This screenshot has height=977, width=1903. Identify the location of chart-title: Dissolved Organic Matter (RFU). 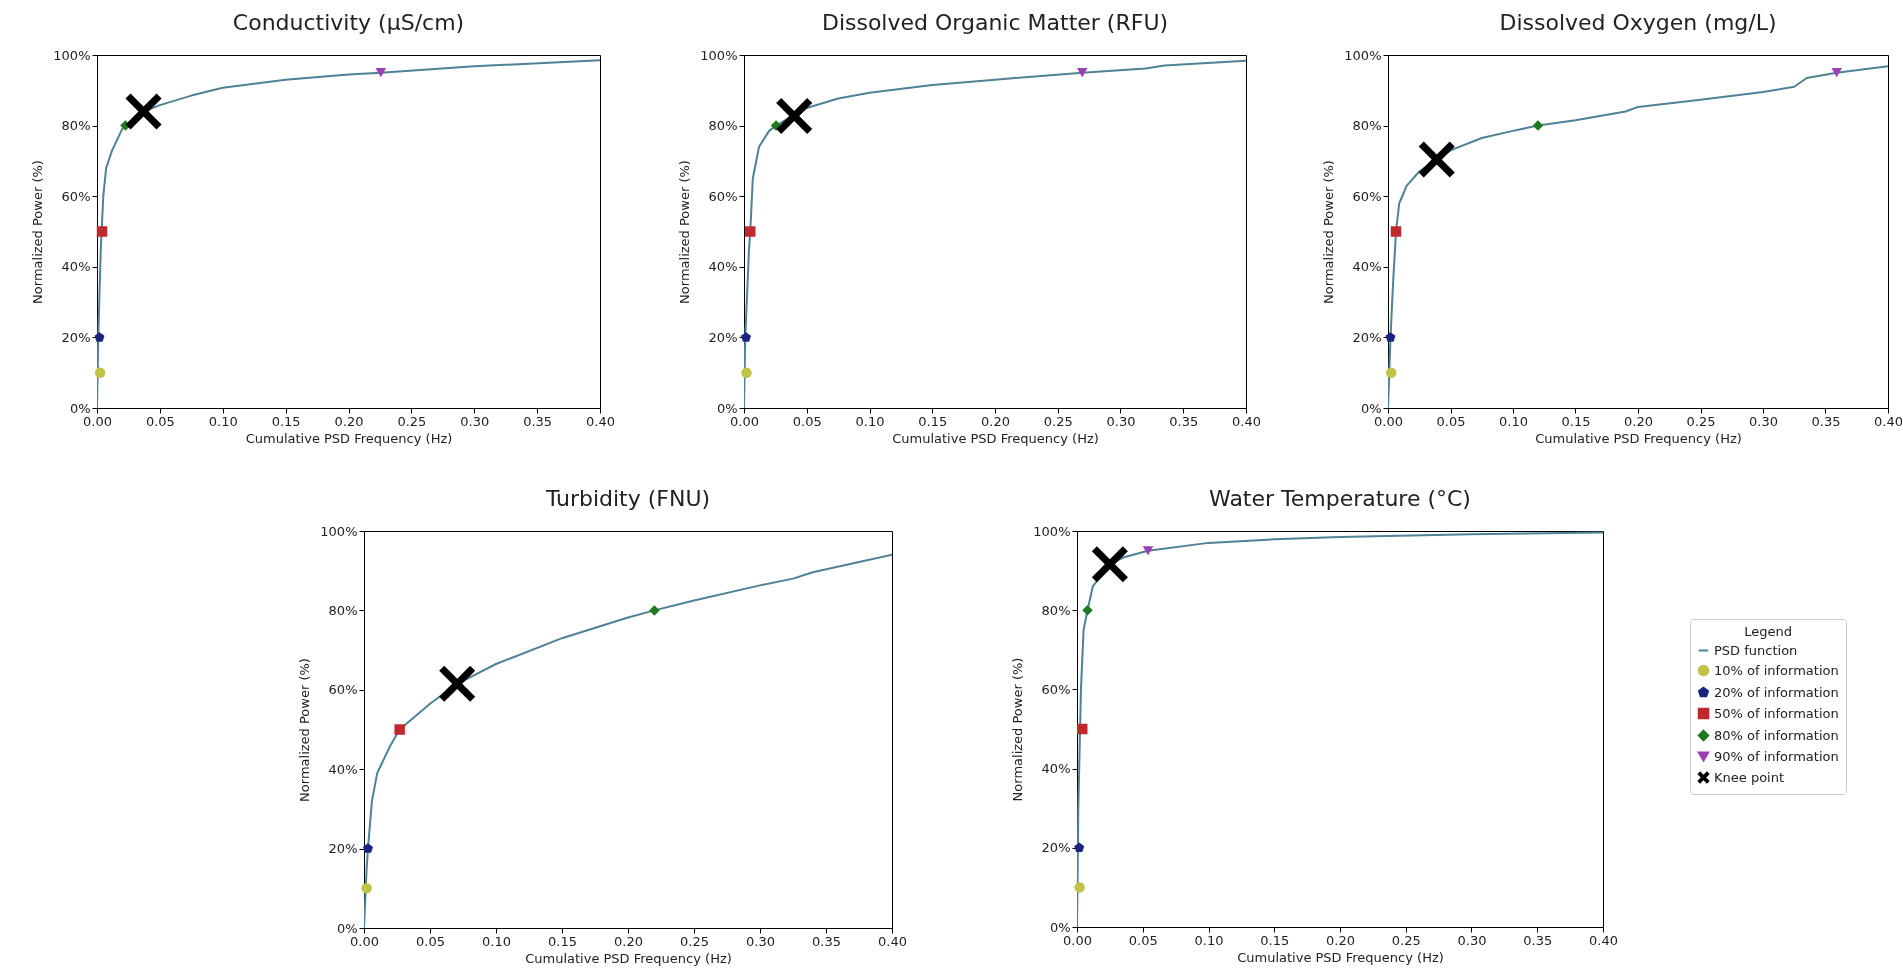
(995, 22).